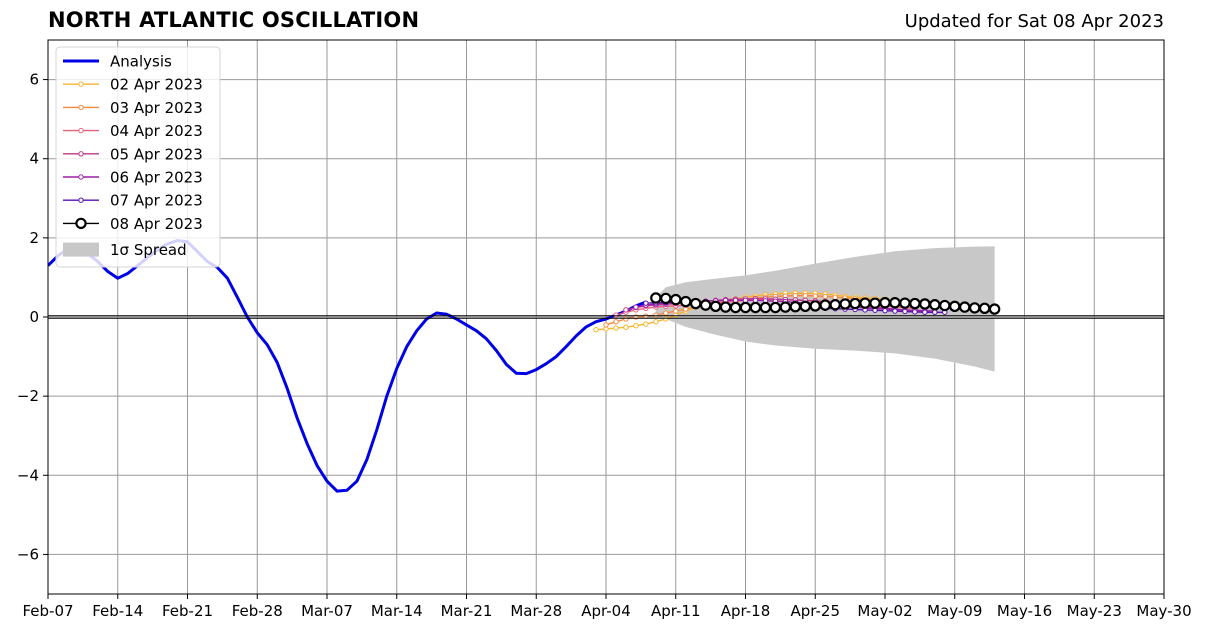  I want to click on x-tick-label: May-23, so click(1094, 611).